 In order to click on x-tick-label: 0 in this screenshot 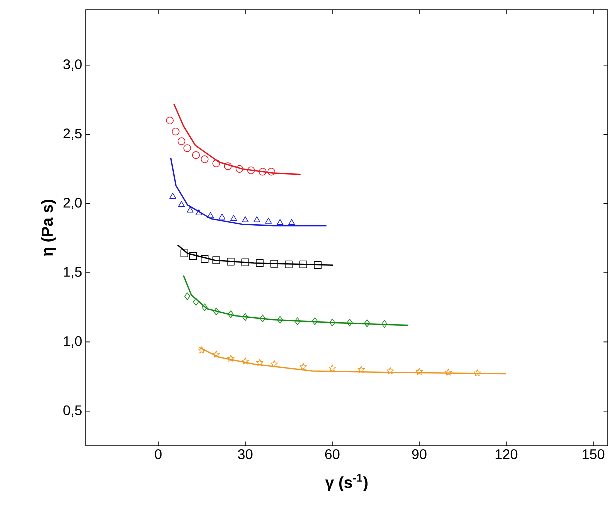, I will do `click(158, 455)`.